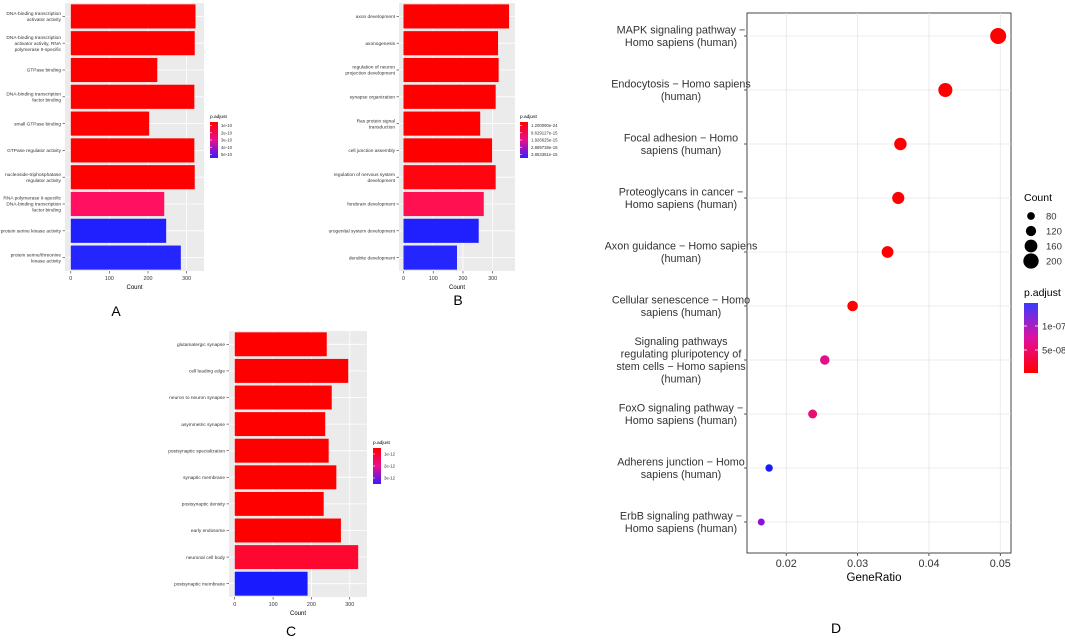  Describe the element at coordinates (373, 68) in the screenshot. I see `category-label-b: regulation of neuron` at that location.